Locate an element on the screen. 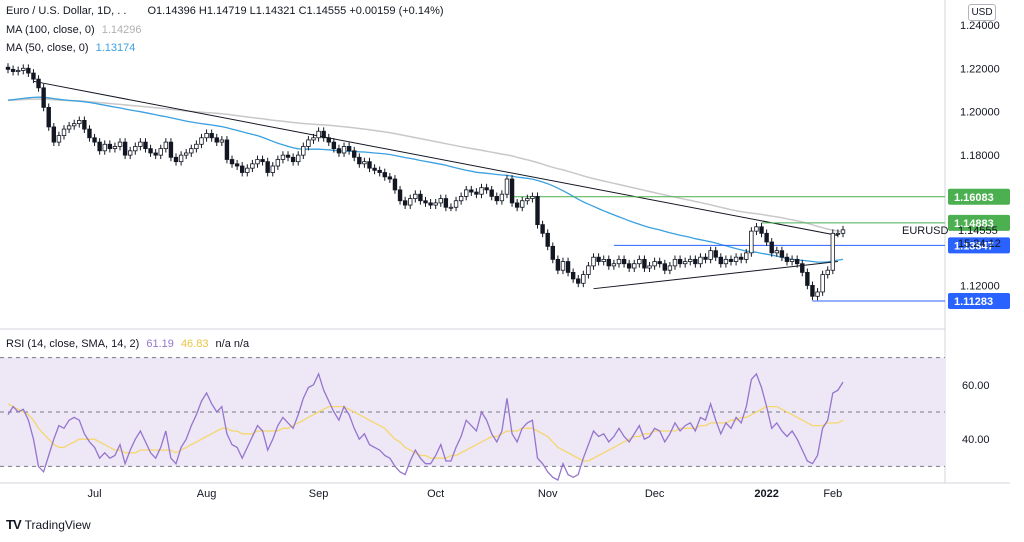 The width and height of the screenshot is (1024, 542). rsi-value: 61.19 is located at coordinates (160, 344).